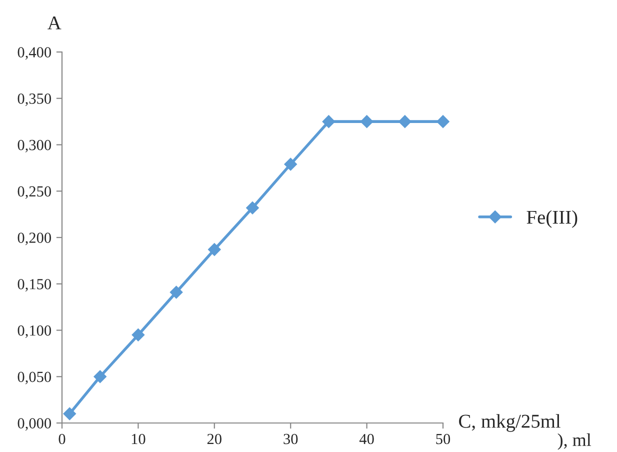 The width and height of the screenshot is (617, 452). I want to click on y-tick-label: 0,050, so click(34, 378).